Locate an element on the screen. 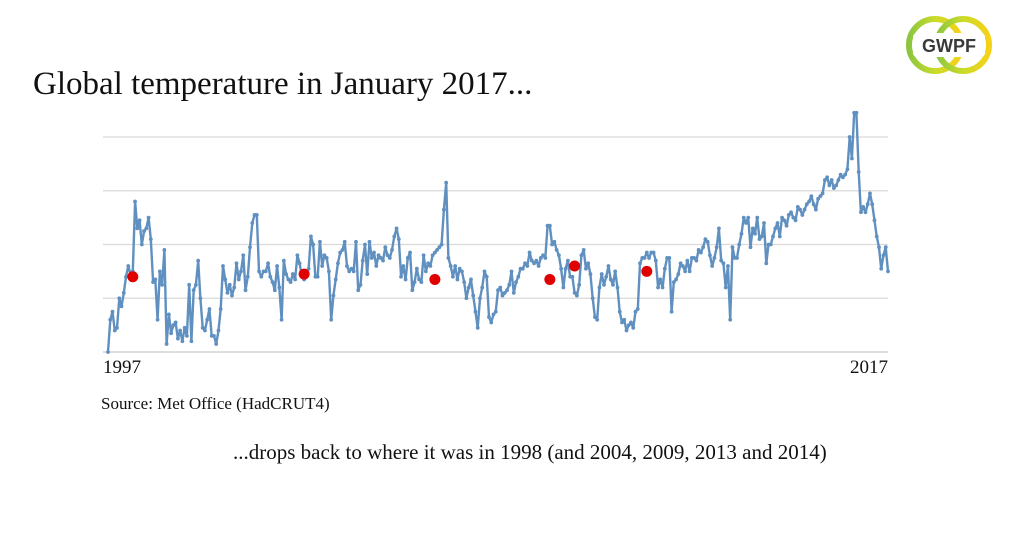 This screenshot has height=535, width=1024. highlight-marker-1998 is located at coordinates (133, 277).